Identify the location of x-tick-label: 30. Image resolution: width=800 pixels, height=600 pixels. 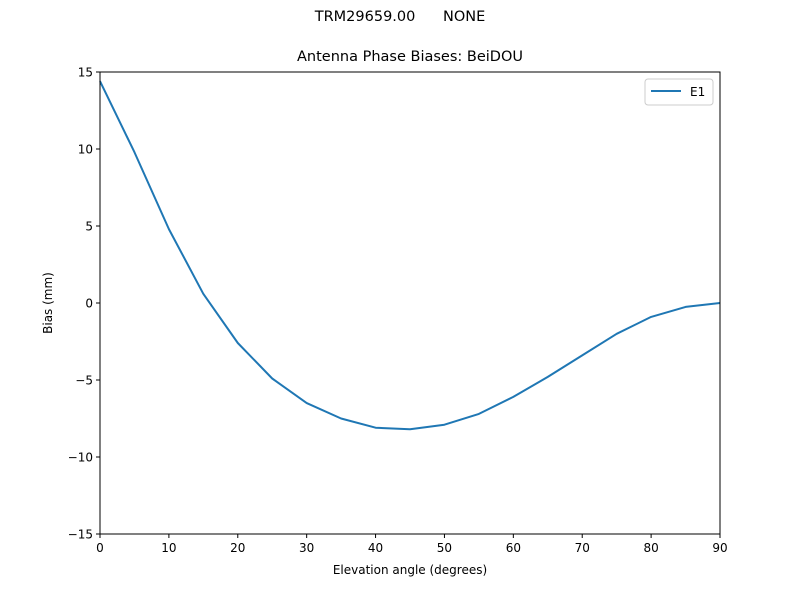
(306, 548).